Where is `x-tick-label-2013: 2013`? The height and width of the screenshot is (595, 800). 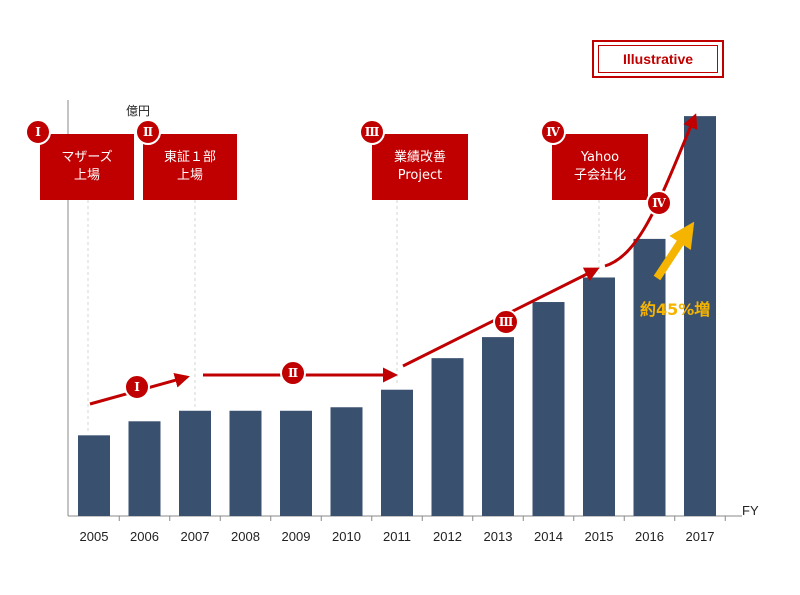
x-tick-label-2013: 2013 is located at coordinates (498, 536).